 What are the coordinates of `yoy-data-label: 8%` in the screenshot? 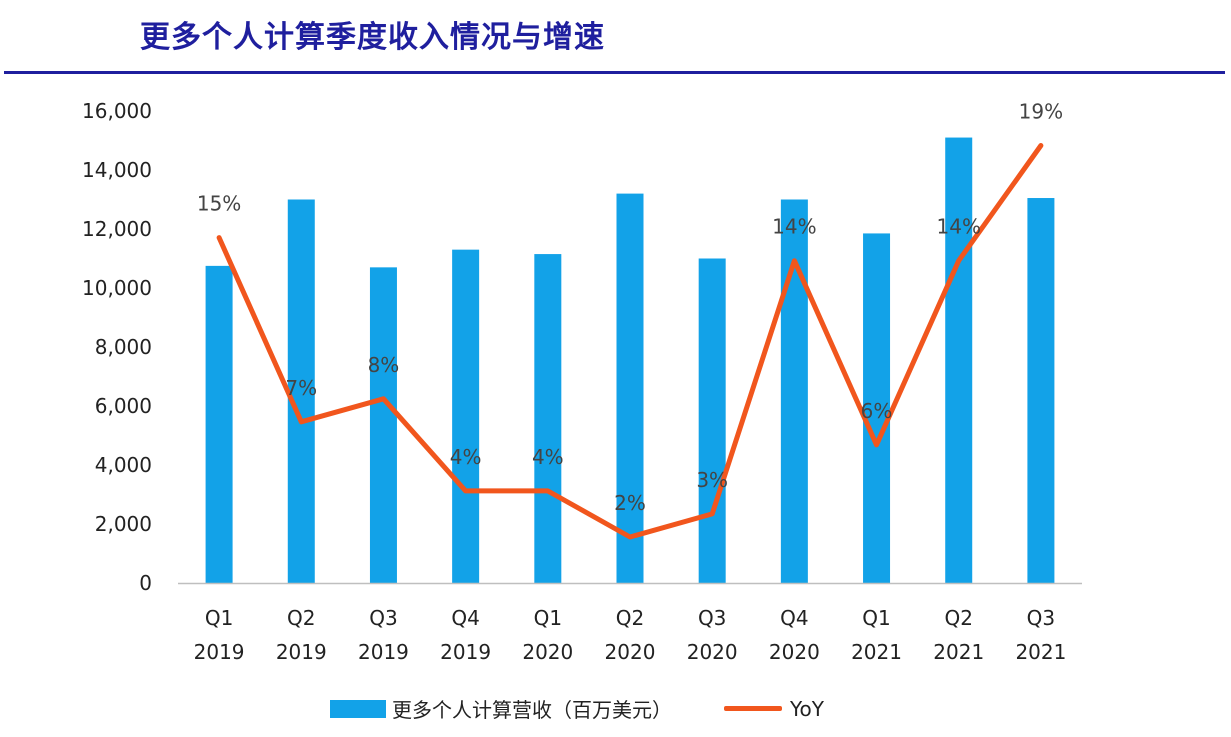 It's located at (384, 365).